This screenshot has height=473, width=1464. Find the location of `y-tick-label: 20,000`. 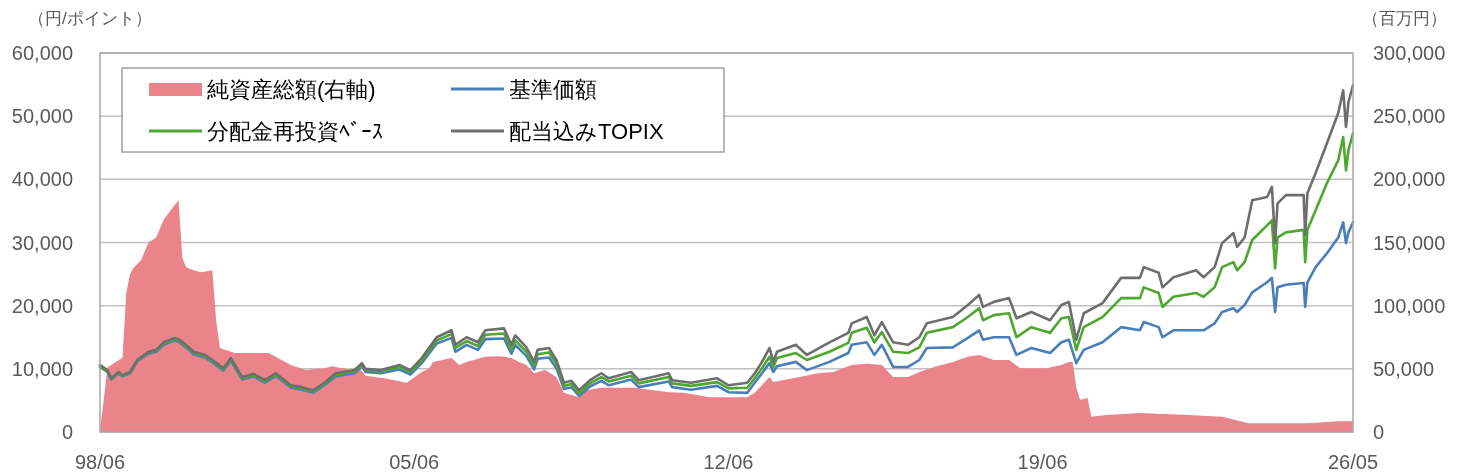

y-tick-label: 20,000 is located at coordinates (42, 305).